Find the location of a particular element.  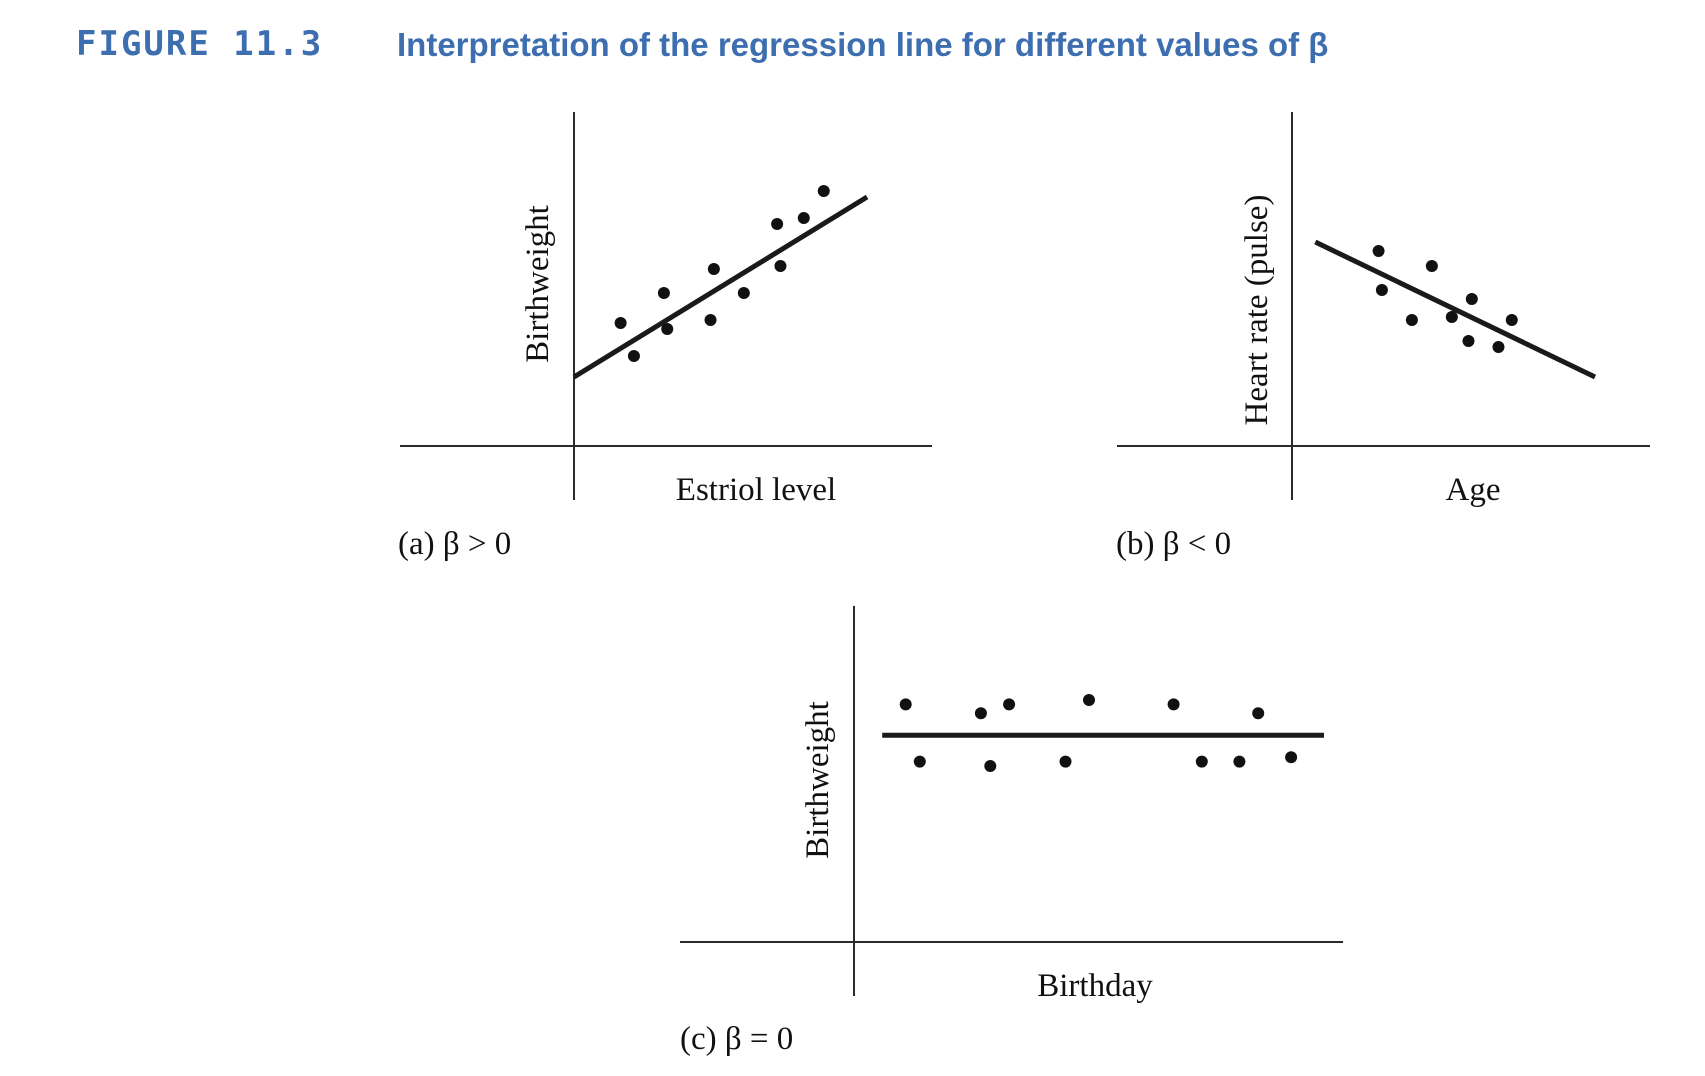

x-axis-label: Birthday is located at coordinates (1095, 986).